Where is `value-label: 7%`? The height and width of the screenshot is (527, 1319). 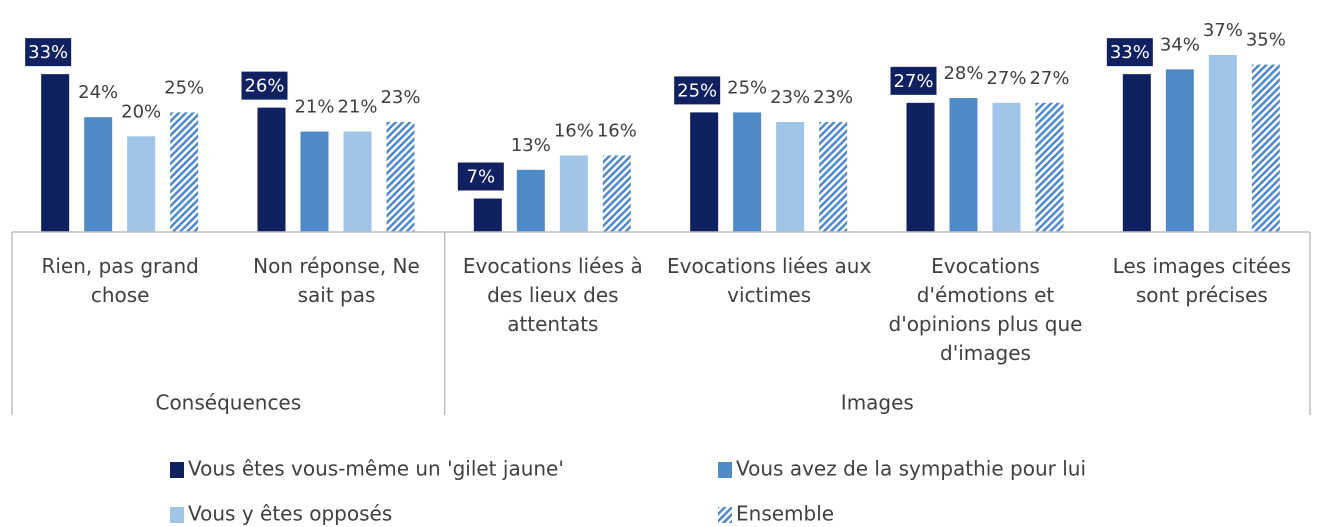
value-label: 7% is located at coordinates (481, 177).